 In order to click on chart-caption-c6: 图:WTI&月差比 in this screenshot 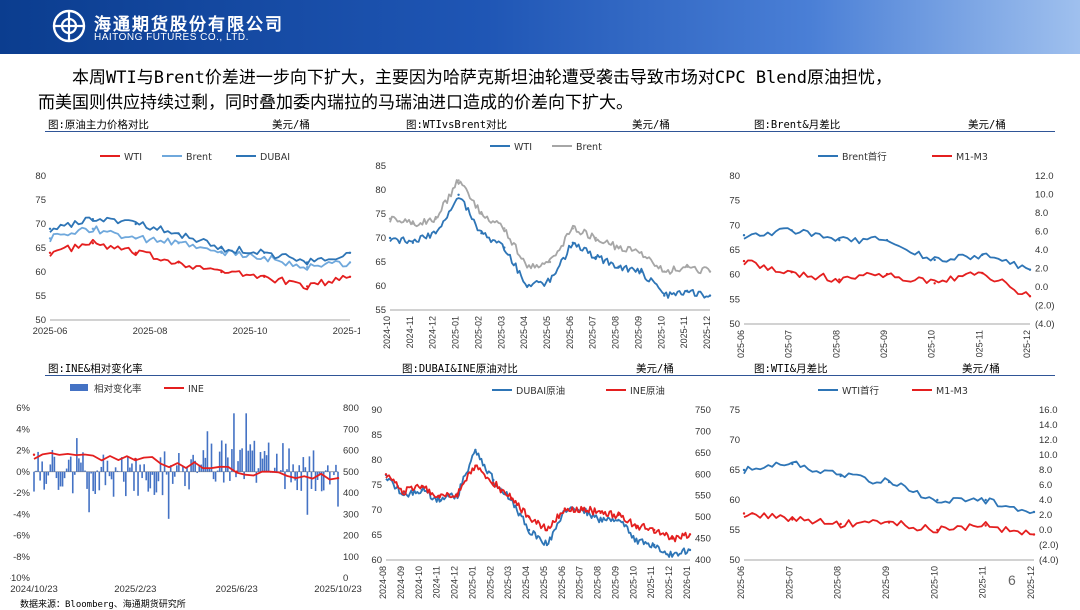, I will do `click(791, 368)`.